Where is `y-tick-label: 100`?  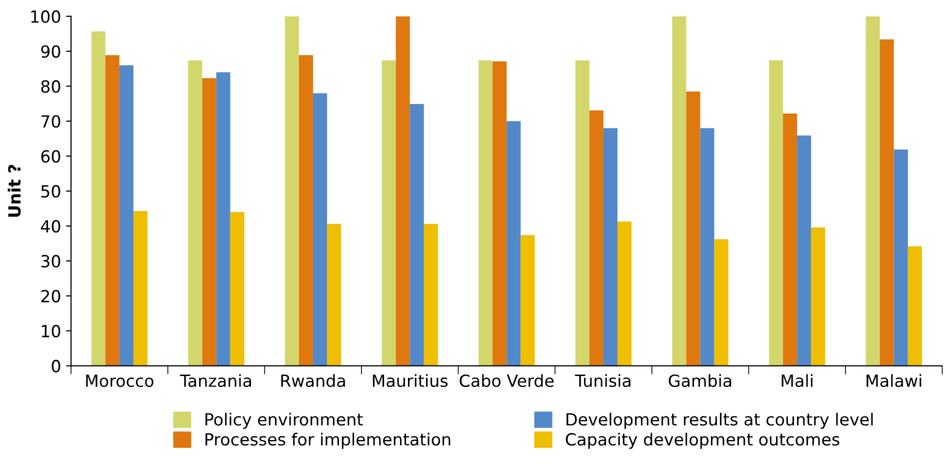
y-tick-label: 100 is located at coordinates (45, 16).